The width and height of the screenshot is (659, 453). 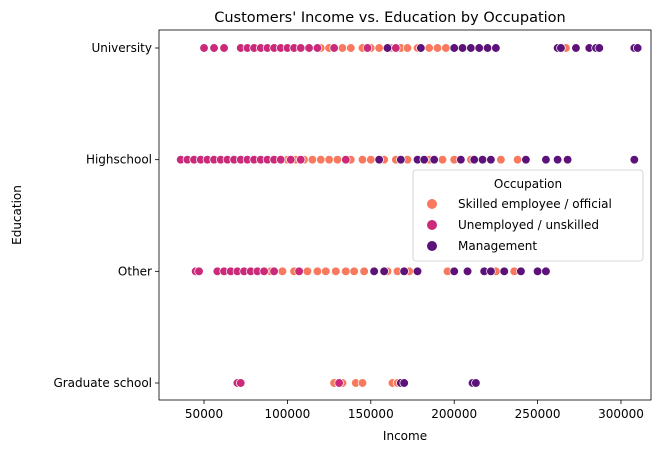 What do you see at coordinates (102, 383) in the screenshot?
I see `y-tick-label: Graduate school` at bounding box center [102, 383].